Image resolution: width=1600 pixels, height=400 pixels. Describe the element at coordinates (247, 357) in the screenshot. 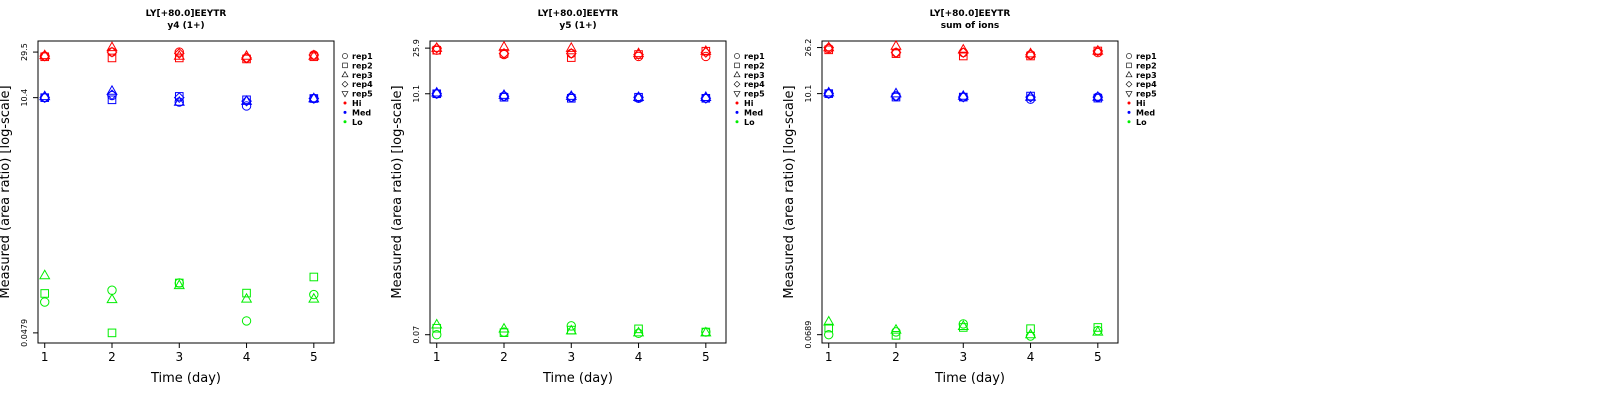

I see `x-tick-label: 4` at that location.